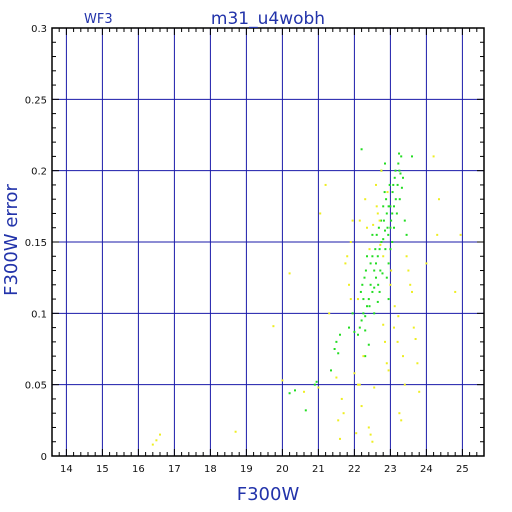  Describe the element at coordinates (39, 172) in the screenshot. I see `y-tick-label: 0.2` at that location.